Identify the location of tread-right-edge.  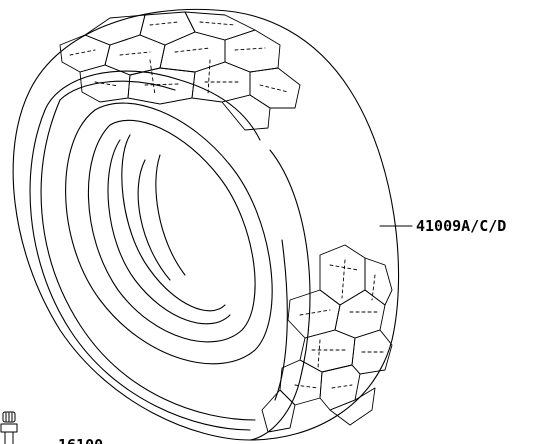
(280, 295).